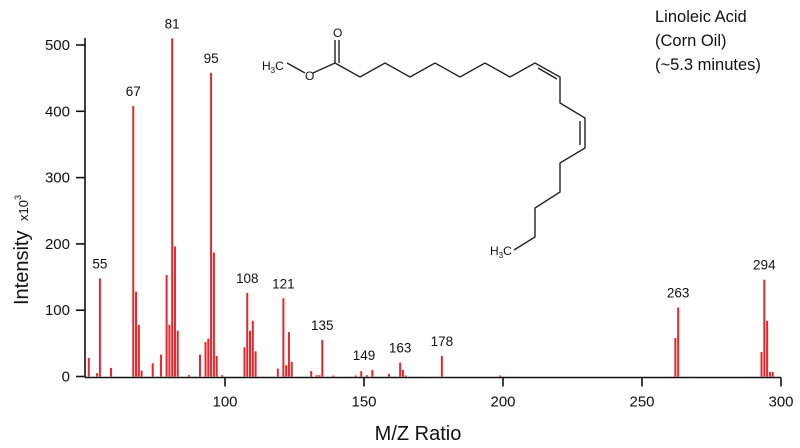 This screenshot has height=448, width=800. I want to click on peak-label-121: 121, so click(283, 283).